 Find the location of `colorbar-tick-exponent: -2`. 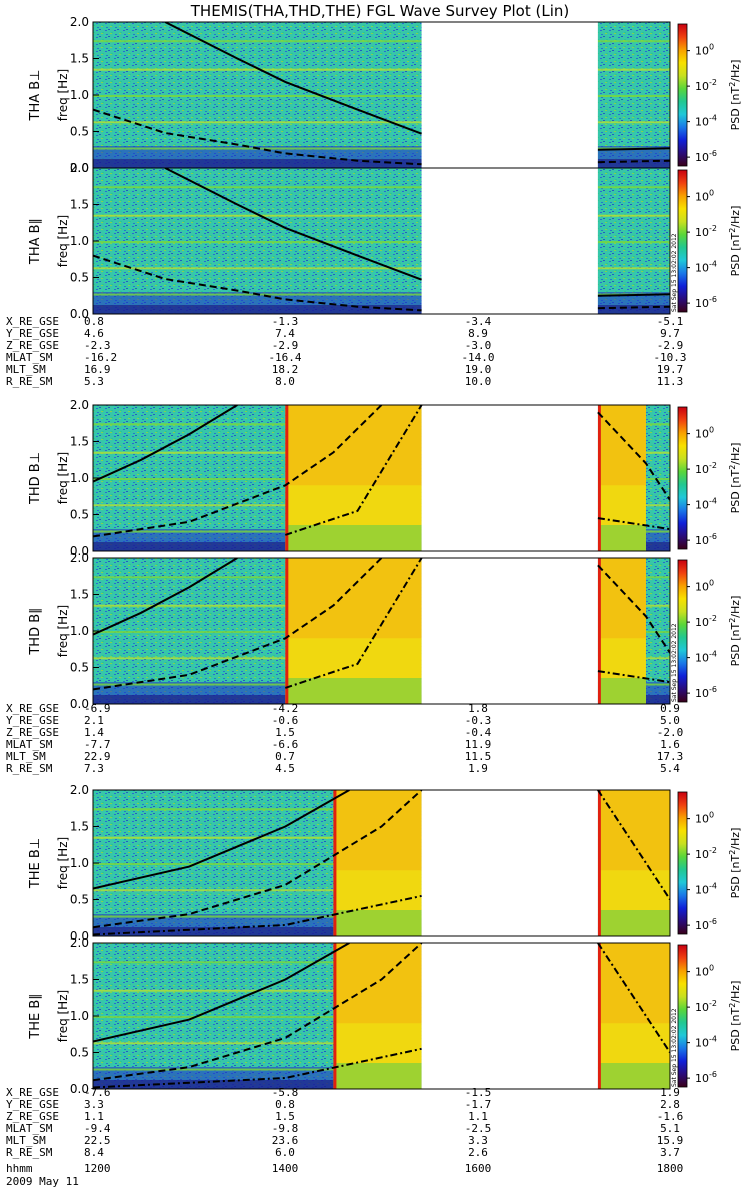

colorbar-tick-exponent: -2 is located at coordinates (713, 1003).